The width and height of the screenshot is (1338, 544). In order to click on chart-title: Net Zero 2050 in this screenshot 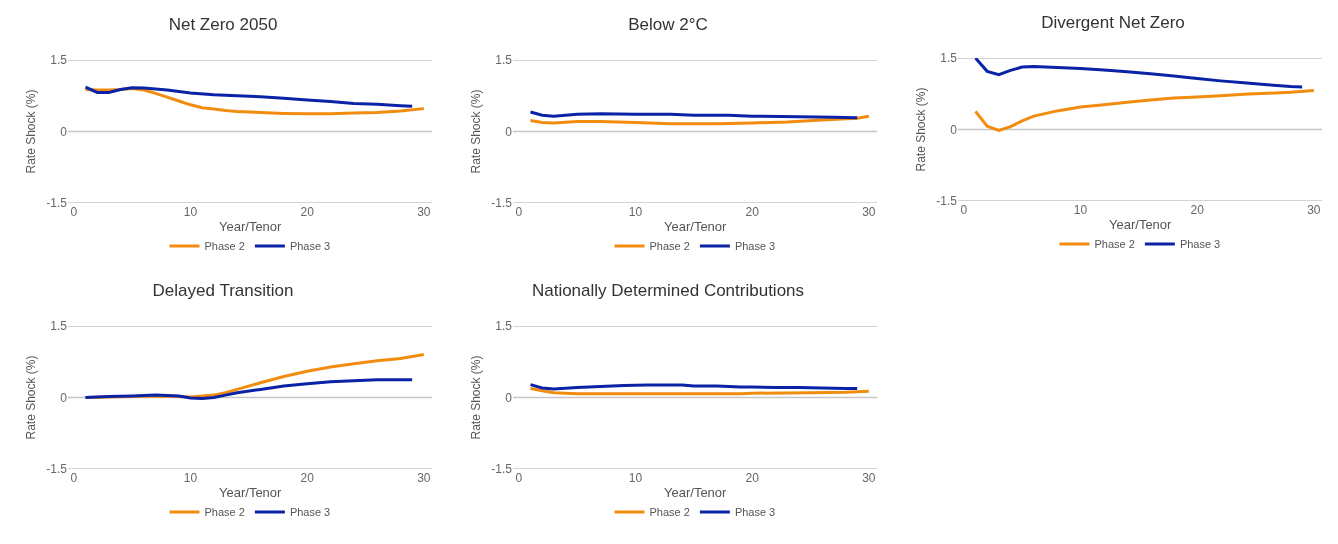, I will do `click(223, 25)`.